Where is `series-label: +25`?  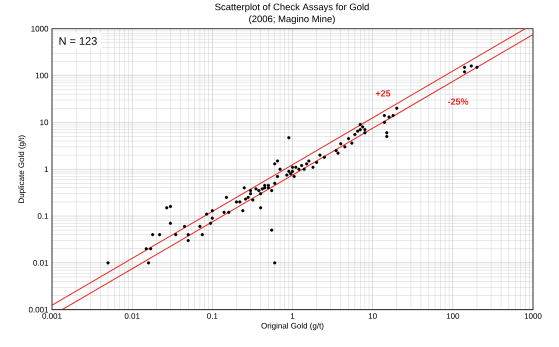
series-label: +25 is located at coordinates (383, 93).